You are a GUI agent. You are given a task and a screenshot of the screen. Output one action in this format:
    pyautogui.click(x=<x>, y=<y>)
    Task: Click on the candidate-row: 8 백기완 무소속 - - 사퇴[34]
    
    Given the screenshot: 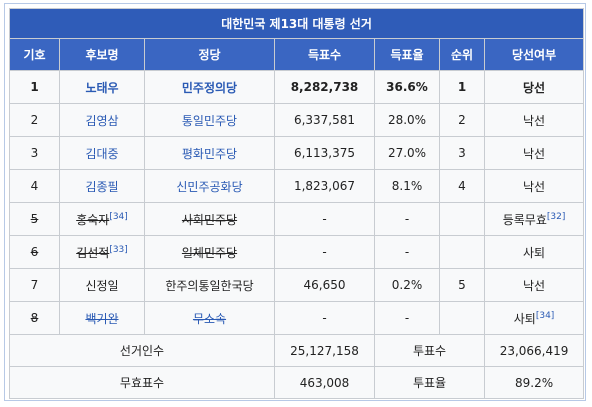 What is the action you would take?
    pyautogui.click(x=297, y=318)
    